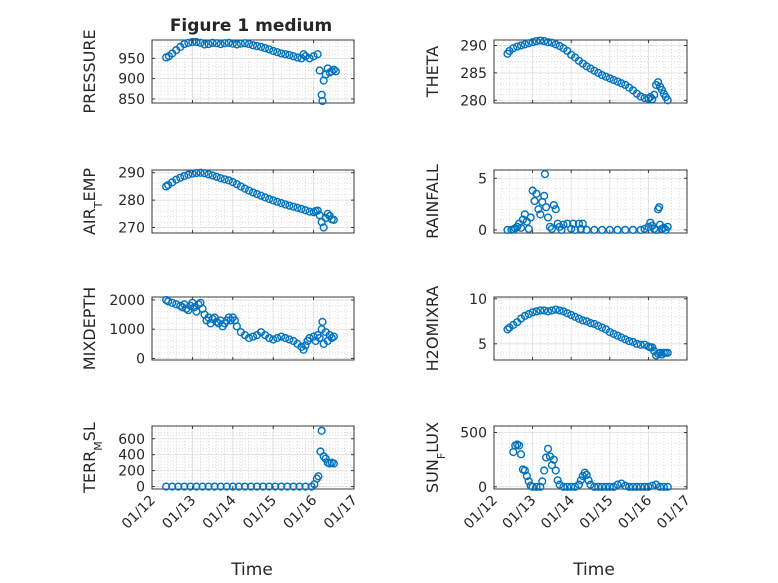 This screenshot has width=778, height=583. Describe the element at coordinates (432, 329) in the screenshot. I see `y-axis-label: H2OMIXRA` at that location.